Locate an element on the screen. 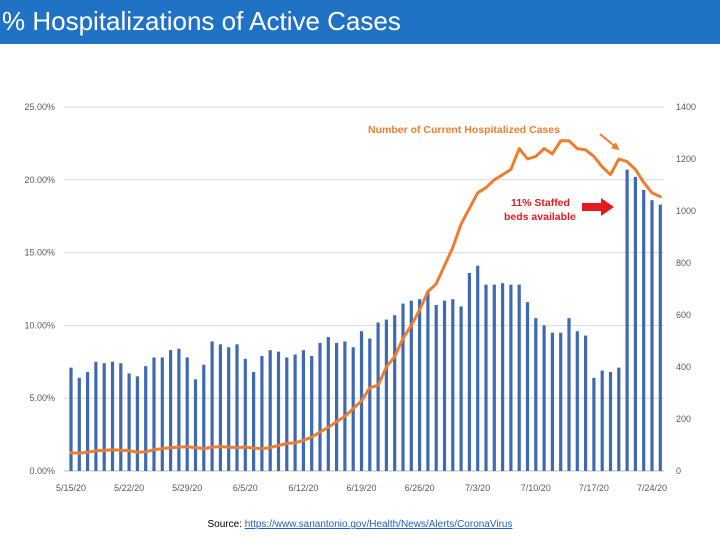  title-bar: % Hospitalizations of Active Cases is located at coordinates (360, 22).